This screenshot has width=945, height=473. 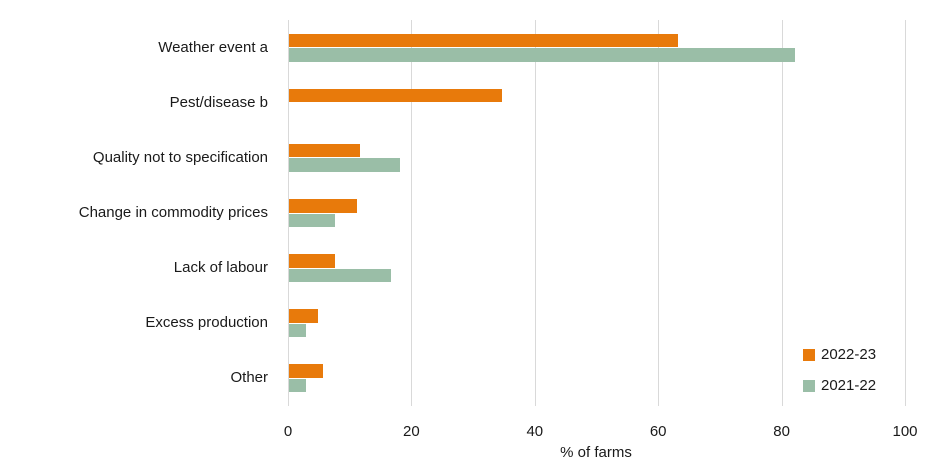 What do you see at coordinates (220, 268) in the screenshot?
I see `category-label-lack-of-labour: Lack of labour` at bounding box center [220, 268].